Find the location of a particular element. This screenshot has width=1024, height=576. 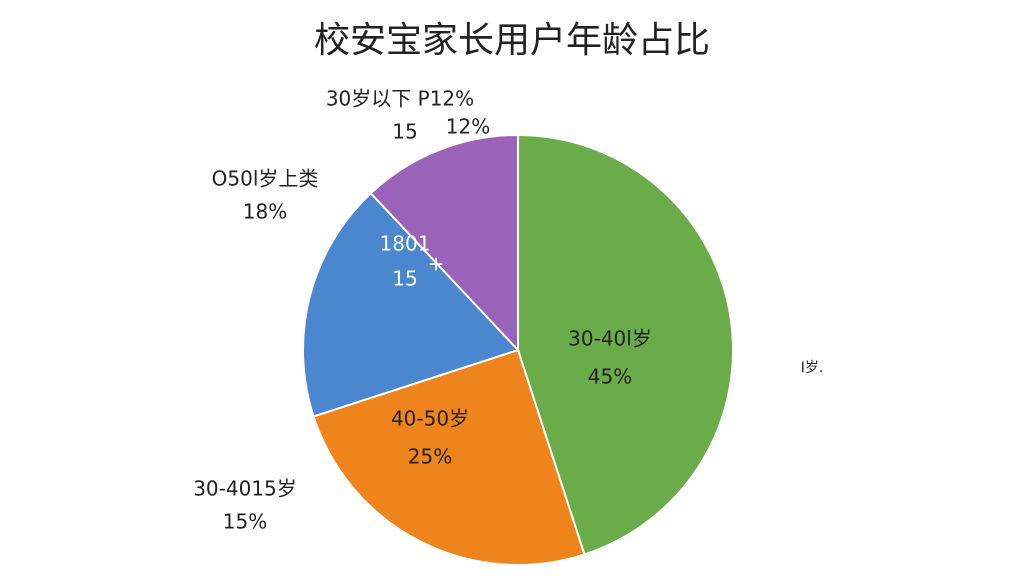

data-label: 30-40l岁 is located at coordinates (610, 339).